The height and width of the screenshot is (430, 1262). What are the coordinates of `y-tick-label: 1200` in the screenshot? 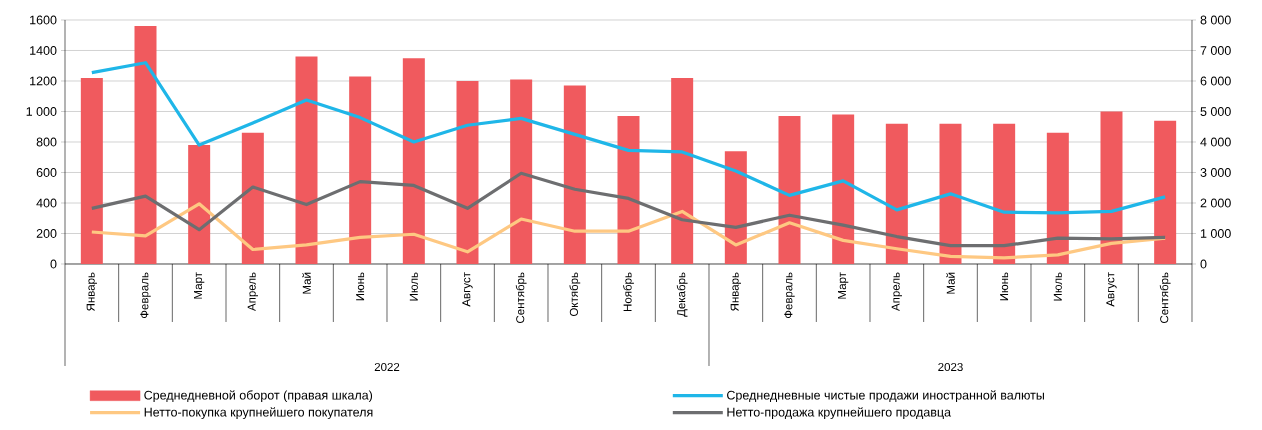 It's located at (43, 81).